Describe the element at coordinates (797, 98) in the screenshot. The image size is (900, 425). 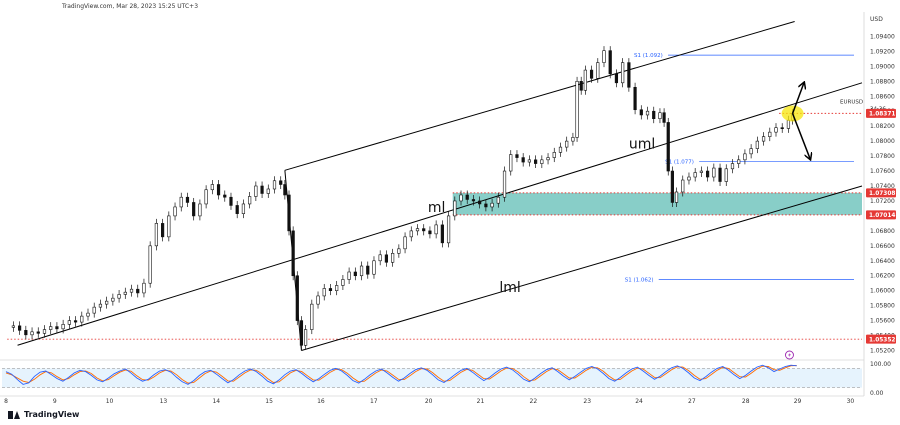
I see `projection-arrow-up` at that location.